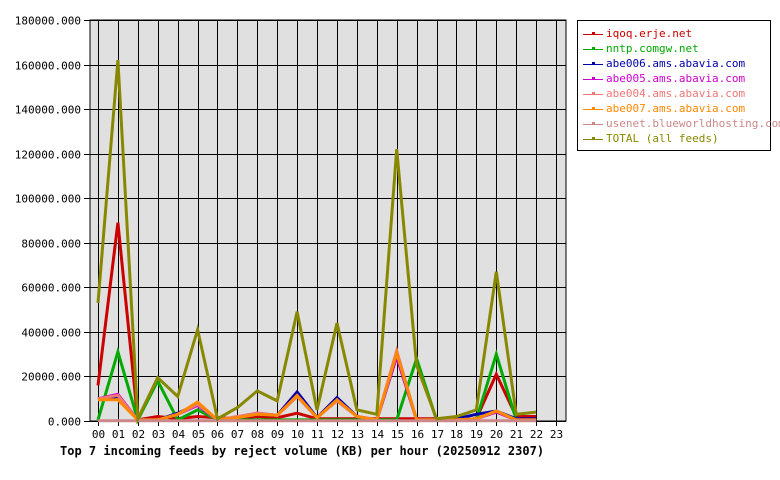 This screenshot has width=780, height=480. What do you see at coordinates (98, 434) in the screenshot?
I see `x-tick-label: 00` at bounding box center [98, 434].